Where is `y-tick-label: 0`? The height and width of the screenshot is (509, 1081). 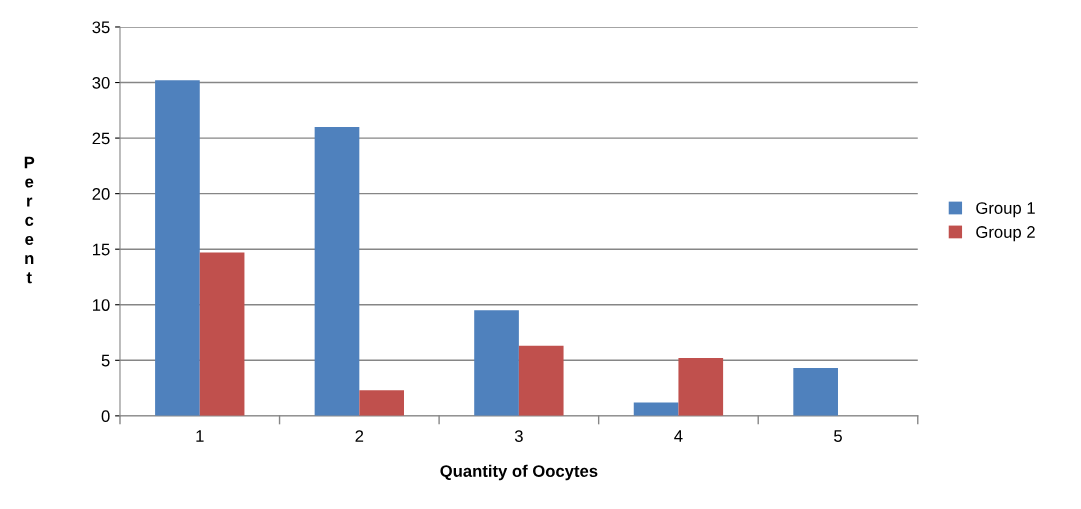
y-tick-label: 0 is located at coordinates (105, 416).